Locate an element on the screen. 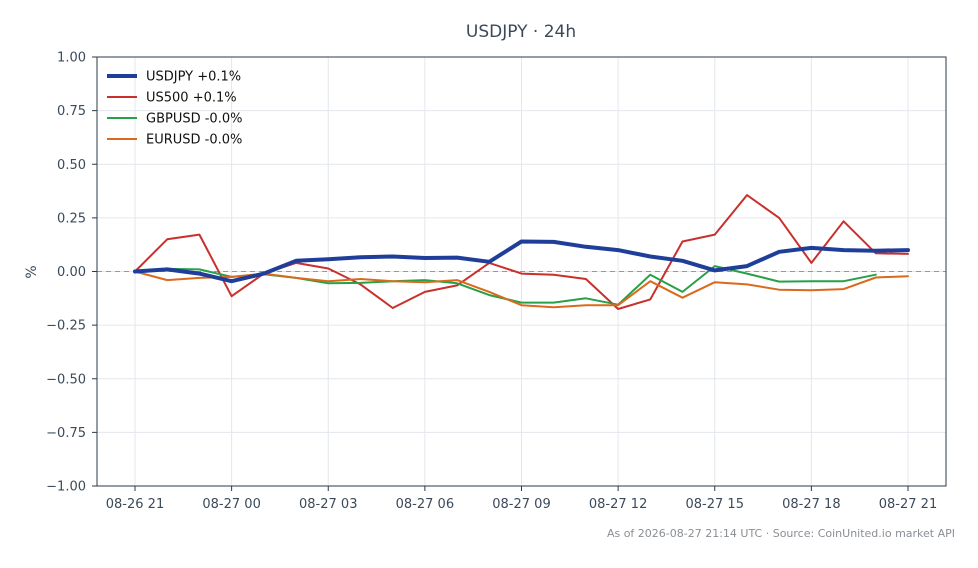 This screenshot has width=978, height=568. x-tick-label: 08-27 03 is located at coordinates (328, 504).